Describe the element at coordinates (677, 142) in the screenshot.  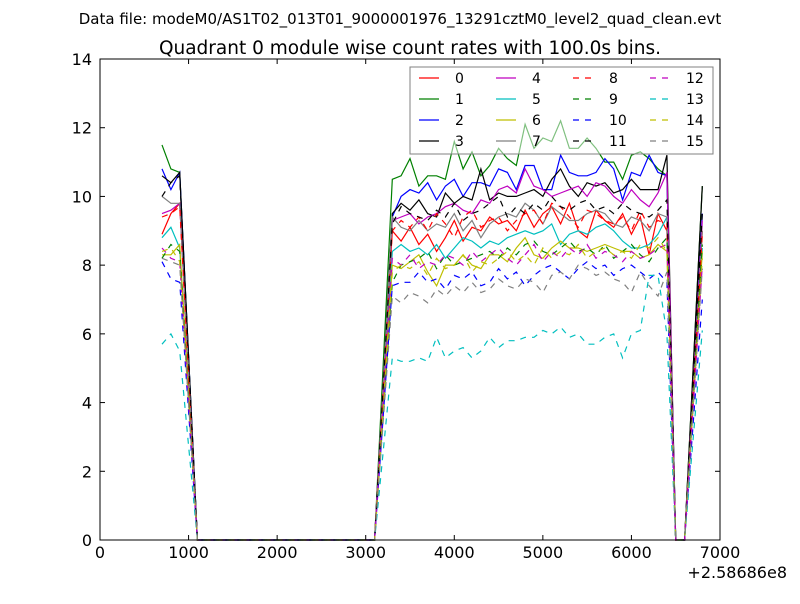
I see `legend-entry-15: 15` at that location.